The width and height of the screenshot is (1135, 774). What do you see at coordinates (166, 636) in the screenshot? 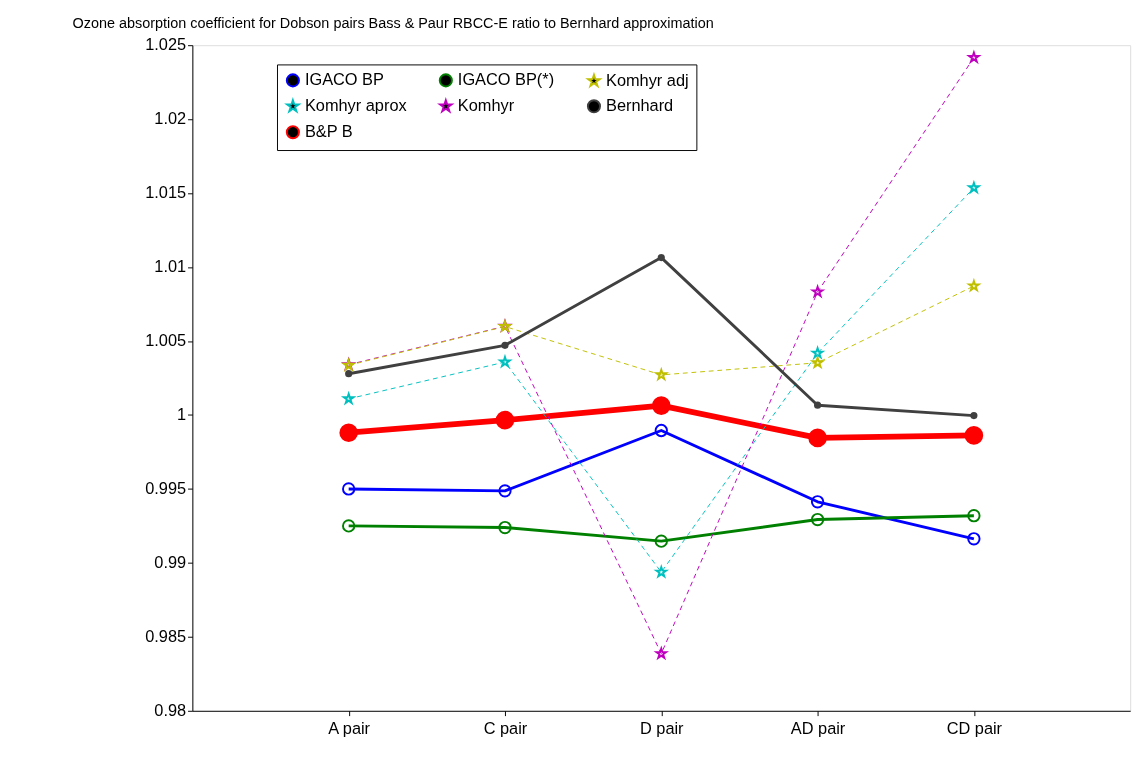
I see `y-tick-label: 0.985` at bounding box center [166, 636].